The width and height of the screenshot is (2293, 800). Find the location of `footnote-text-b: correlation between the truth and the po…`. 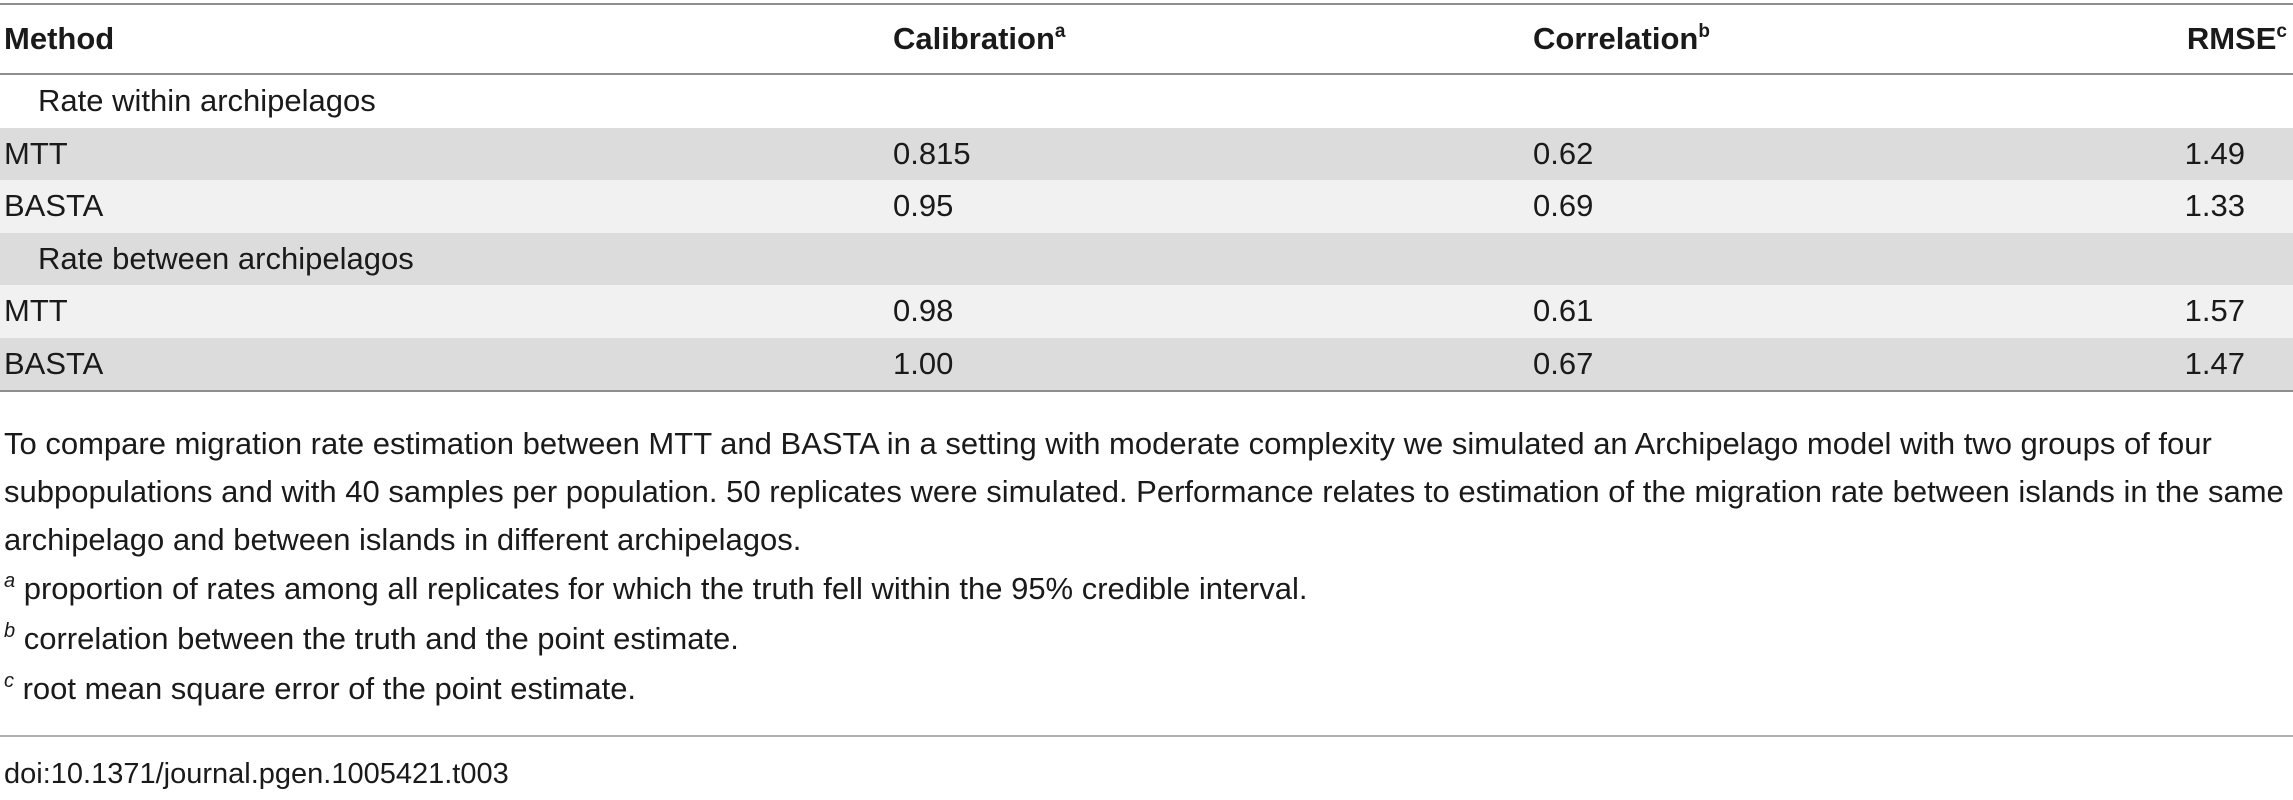

footnote-text-b: correlation between the truth and the po… is located at coordinates (377, 638).